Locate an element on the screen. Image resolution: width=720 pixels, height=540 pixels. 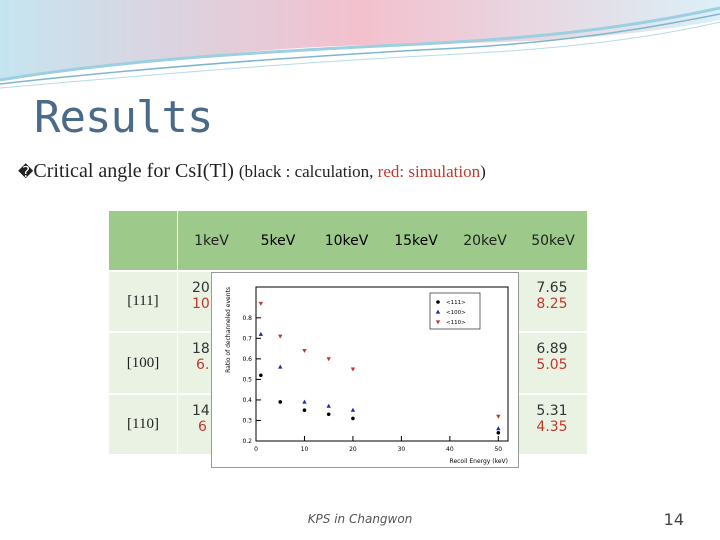
x-tick-label: 0 is located at coordinates (256, 449).